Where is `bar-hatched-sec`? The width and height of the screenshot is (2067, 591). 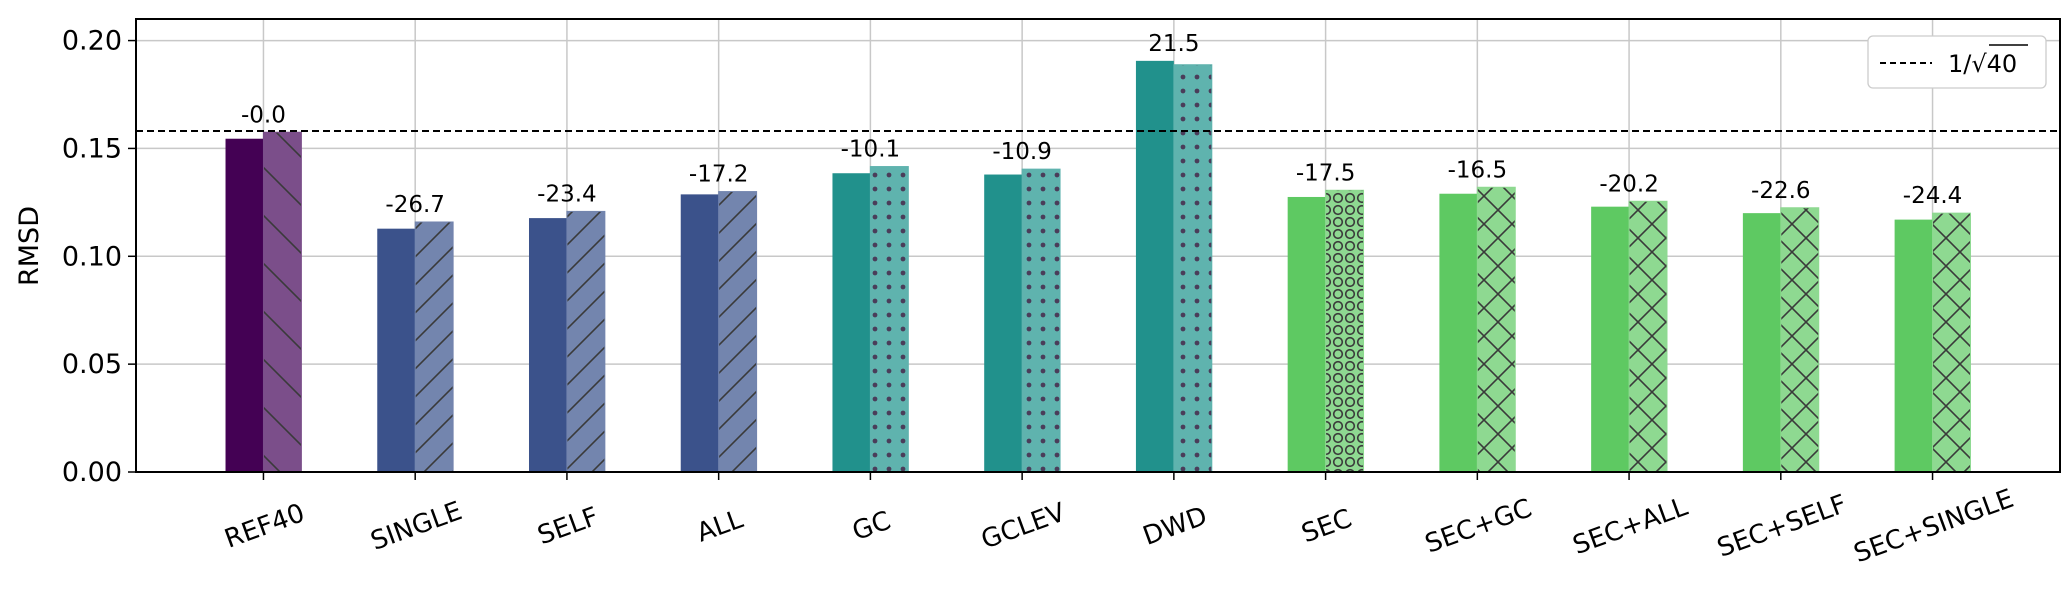 bar-hatched-sec is located at coordinates (1345, 331).